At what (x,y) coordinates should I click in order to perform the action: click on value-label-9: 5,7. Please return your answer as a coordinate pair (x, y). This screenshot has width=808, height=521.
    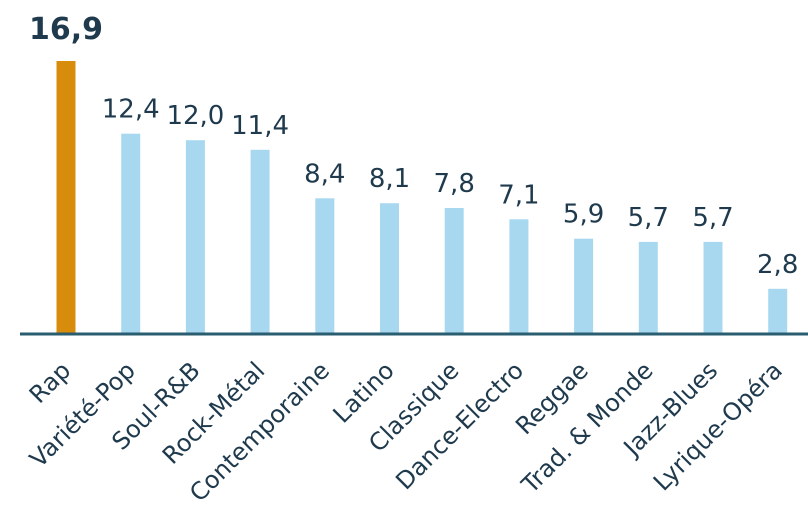
    Looking at the image, I should click on (648, 218).